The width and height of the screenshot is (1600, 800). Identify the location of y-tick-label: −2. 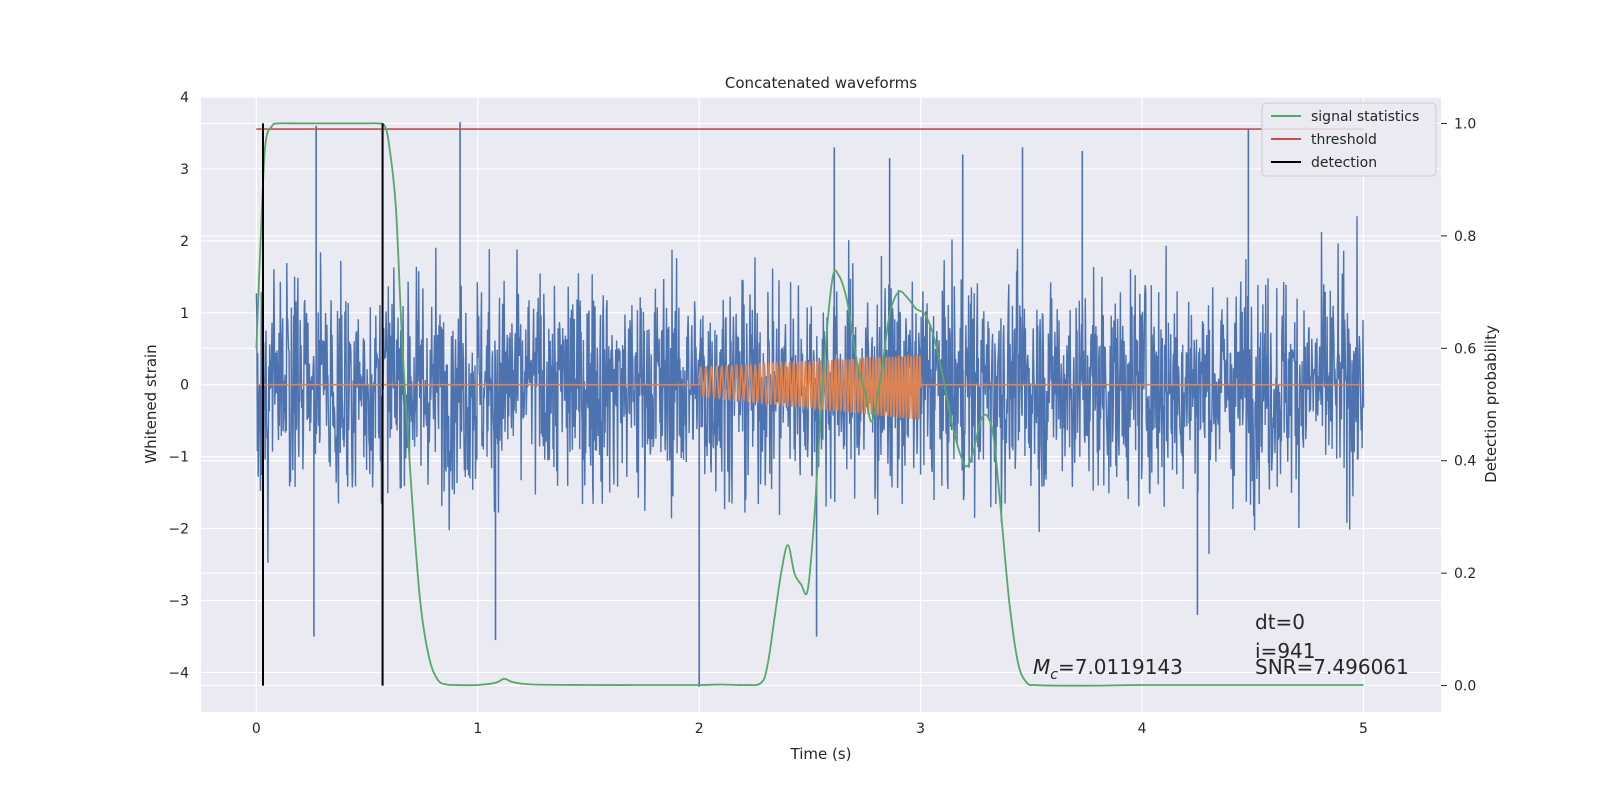
(178, 530).